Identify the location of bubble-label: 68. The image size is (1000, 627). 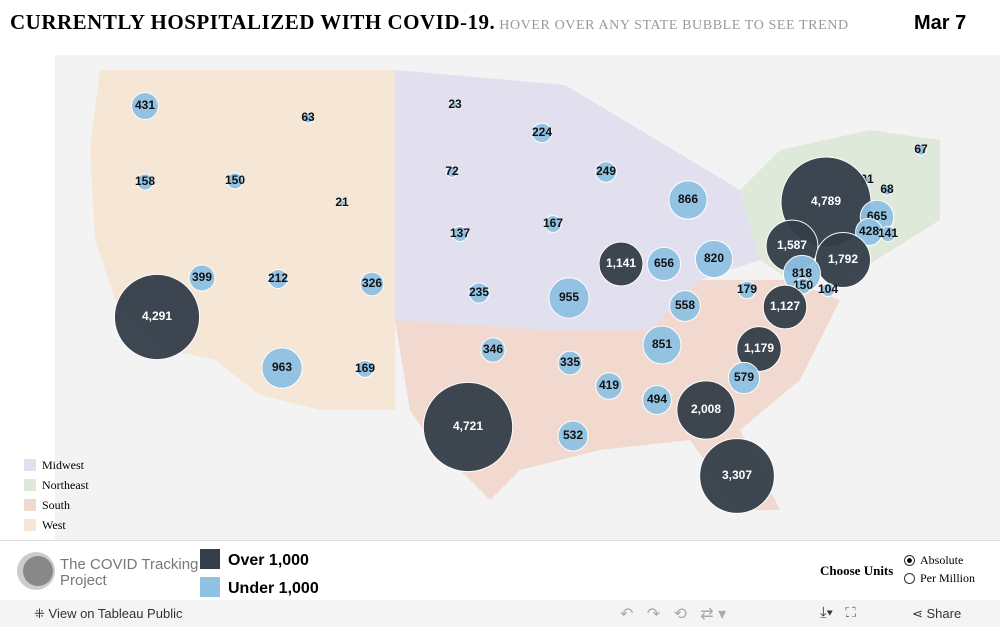
(887, 189).